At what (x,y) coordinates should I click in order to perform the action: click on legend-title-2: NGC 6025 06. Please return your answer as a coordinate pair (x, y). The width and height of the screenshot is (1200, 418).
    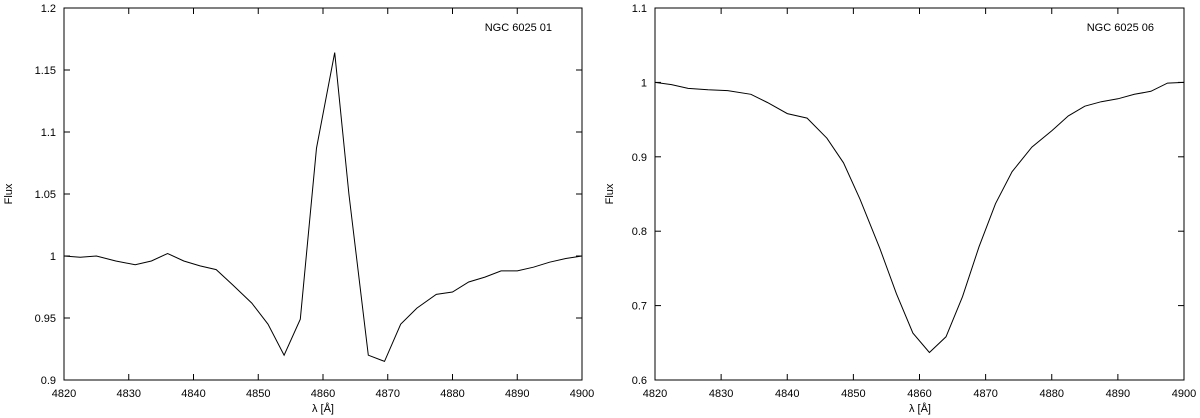
    Looking at the image, I should click on (1120, 28).